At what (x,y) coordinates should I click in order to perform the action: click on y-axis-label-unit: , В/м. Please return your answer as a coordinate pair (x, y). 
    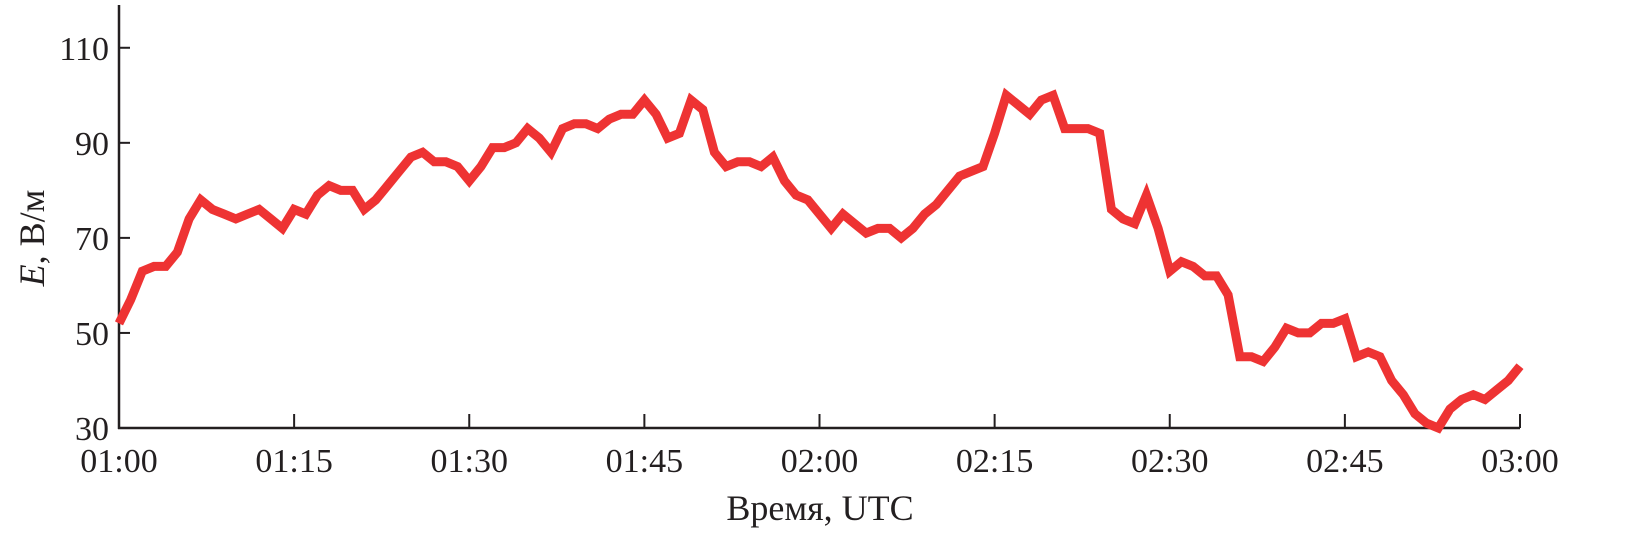
    Looking at the image, I should click on (32, 227).